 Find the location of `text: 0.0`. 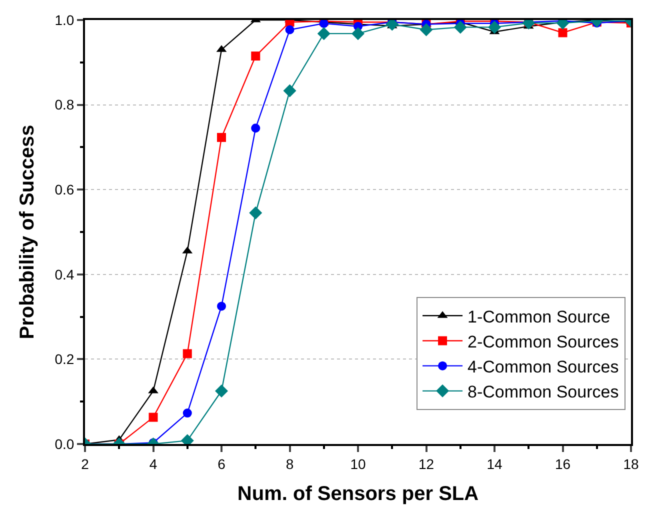

text: 0.0 is located at coordinates (64, 444).